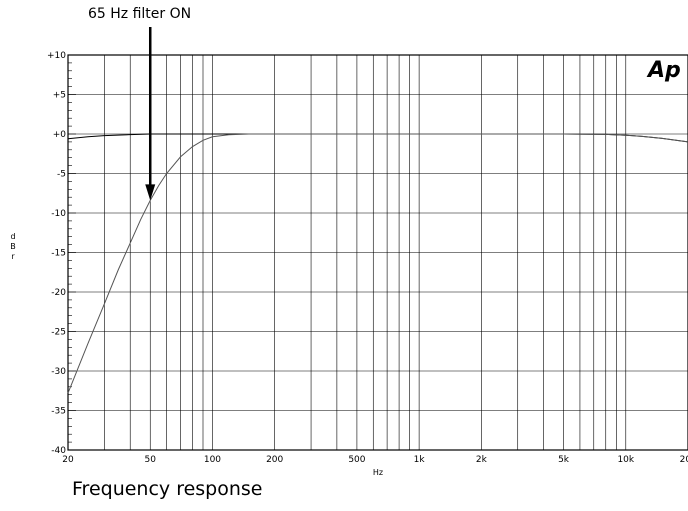 The height and width of the screenshot is (511, 688). I want to click on minor-ticks, so click(72, 252).